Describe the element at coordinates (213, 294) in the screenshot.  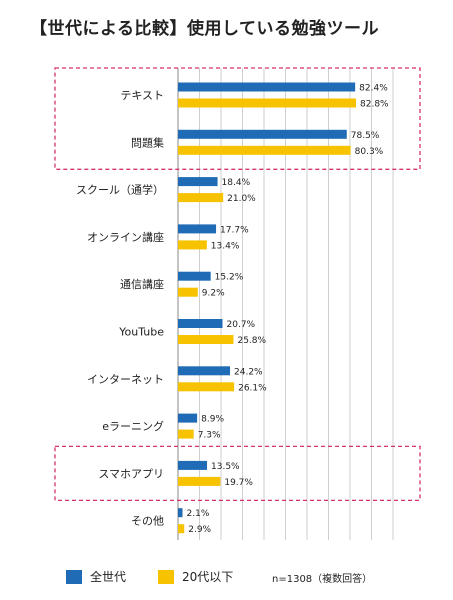
I see `value-label: 9.2%` at that location.